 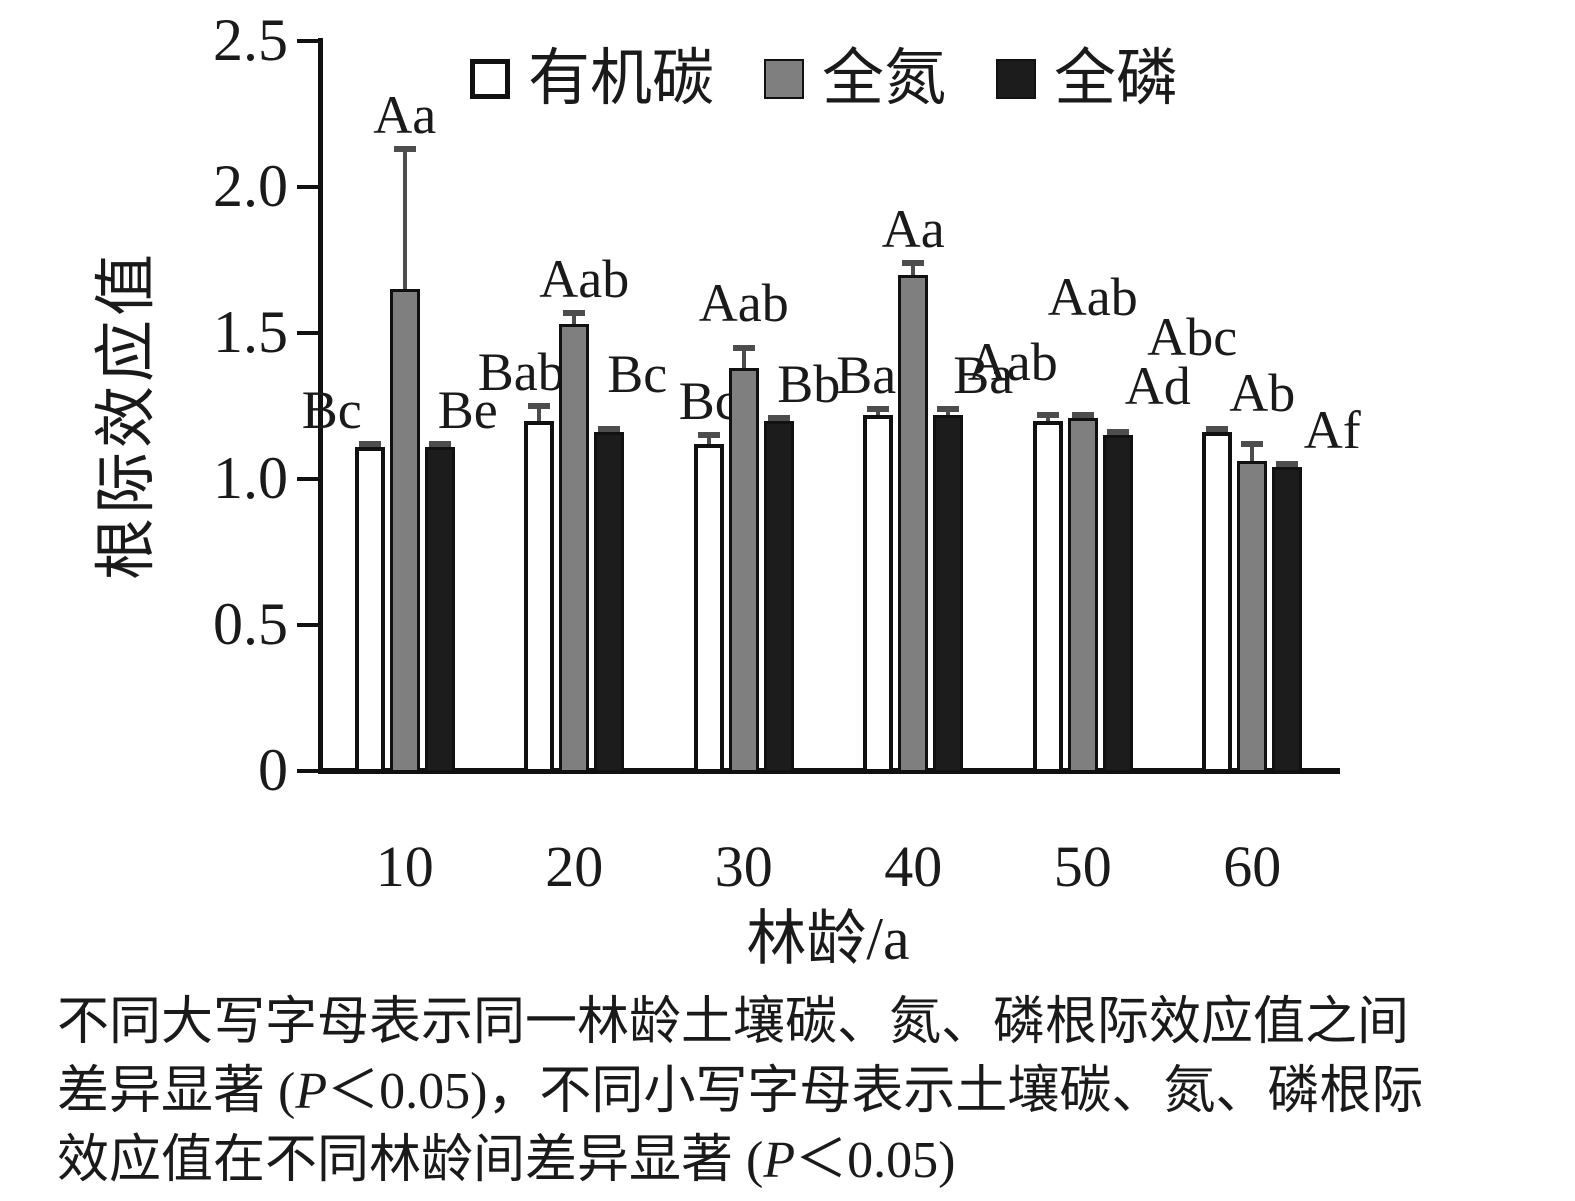 What do you see at coordinates (828, 939) in the screenshot?
I see `x-axis-title: 林龄/a` at bounding box center [828, 939].